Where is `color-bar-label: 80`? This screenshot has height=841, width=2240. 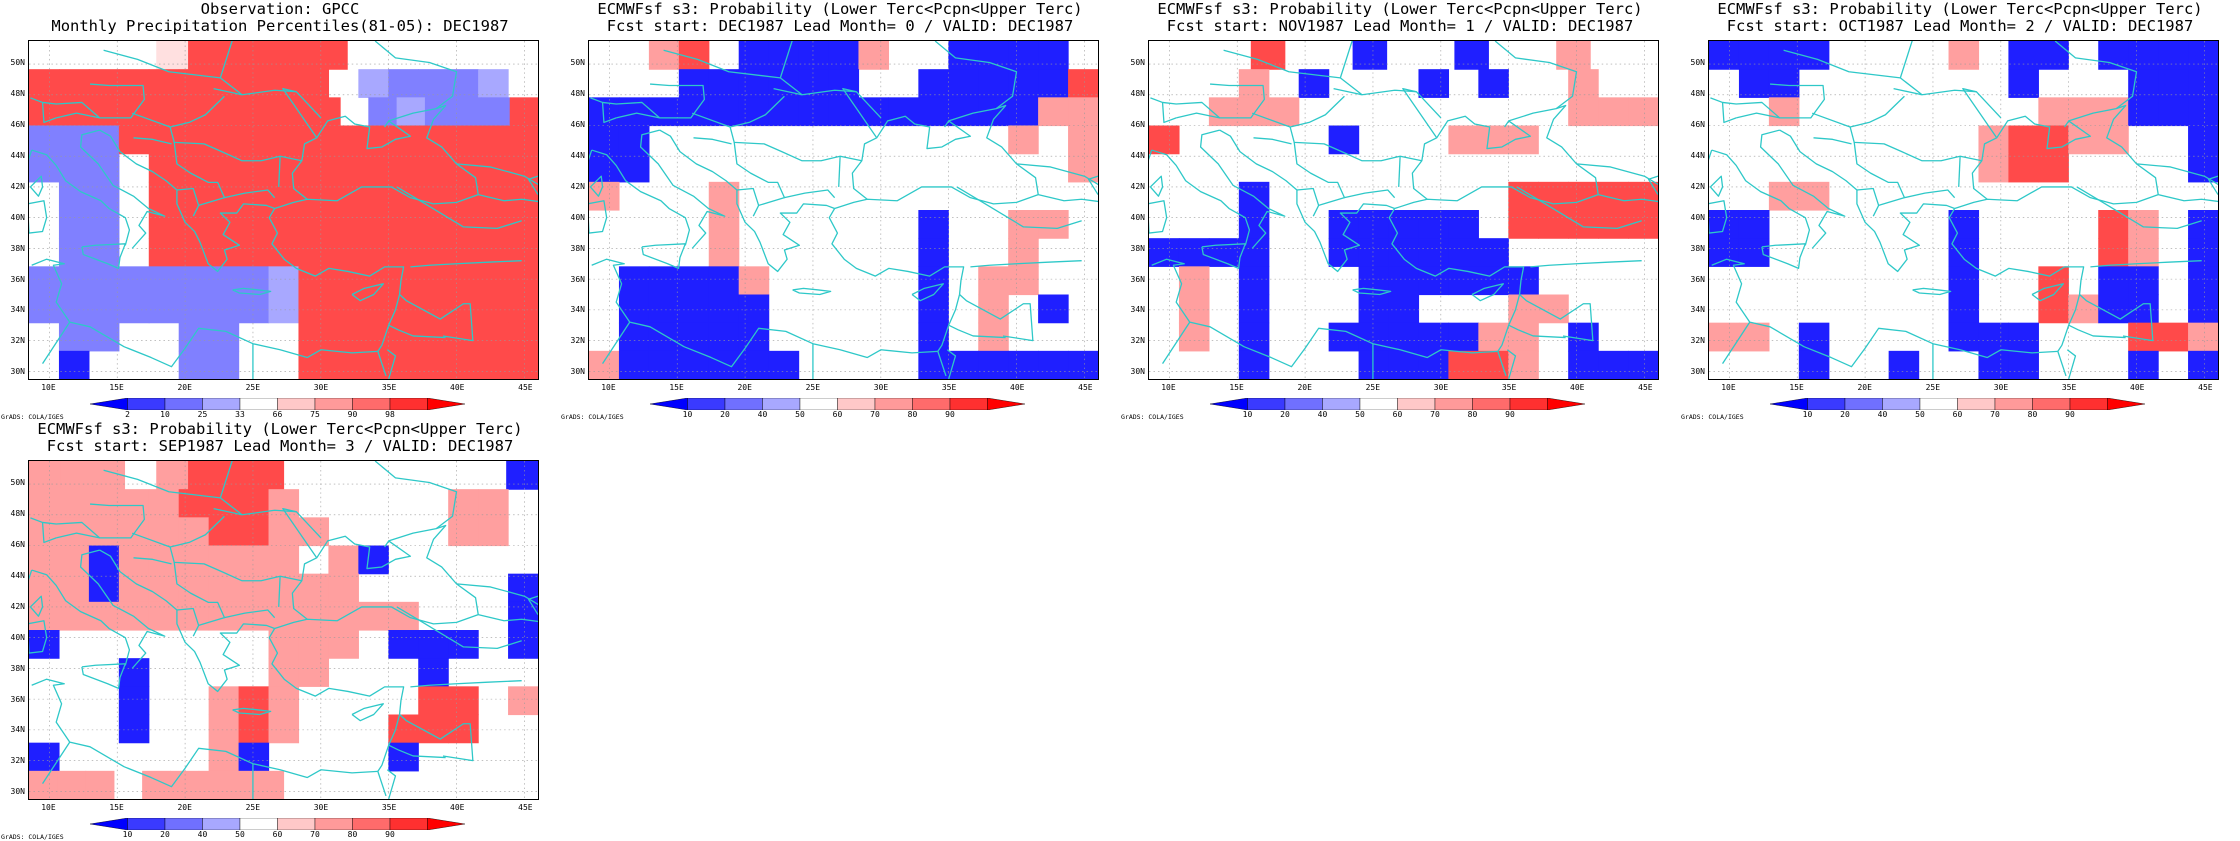 color-bar-label: 80 is located at coordinates (1472, 414).